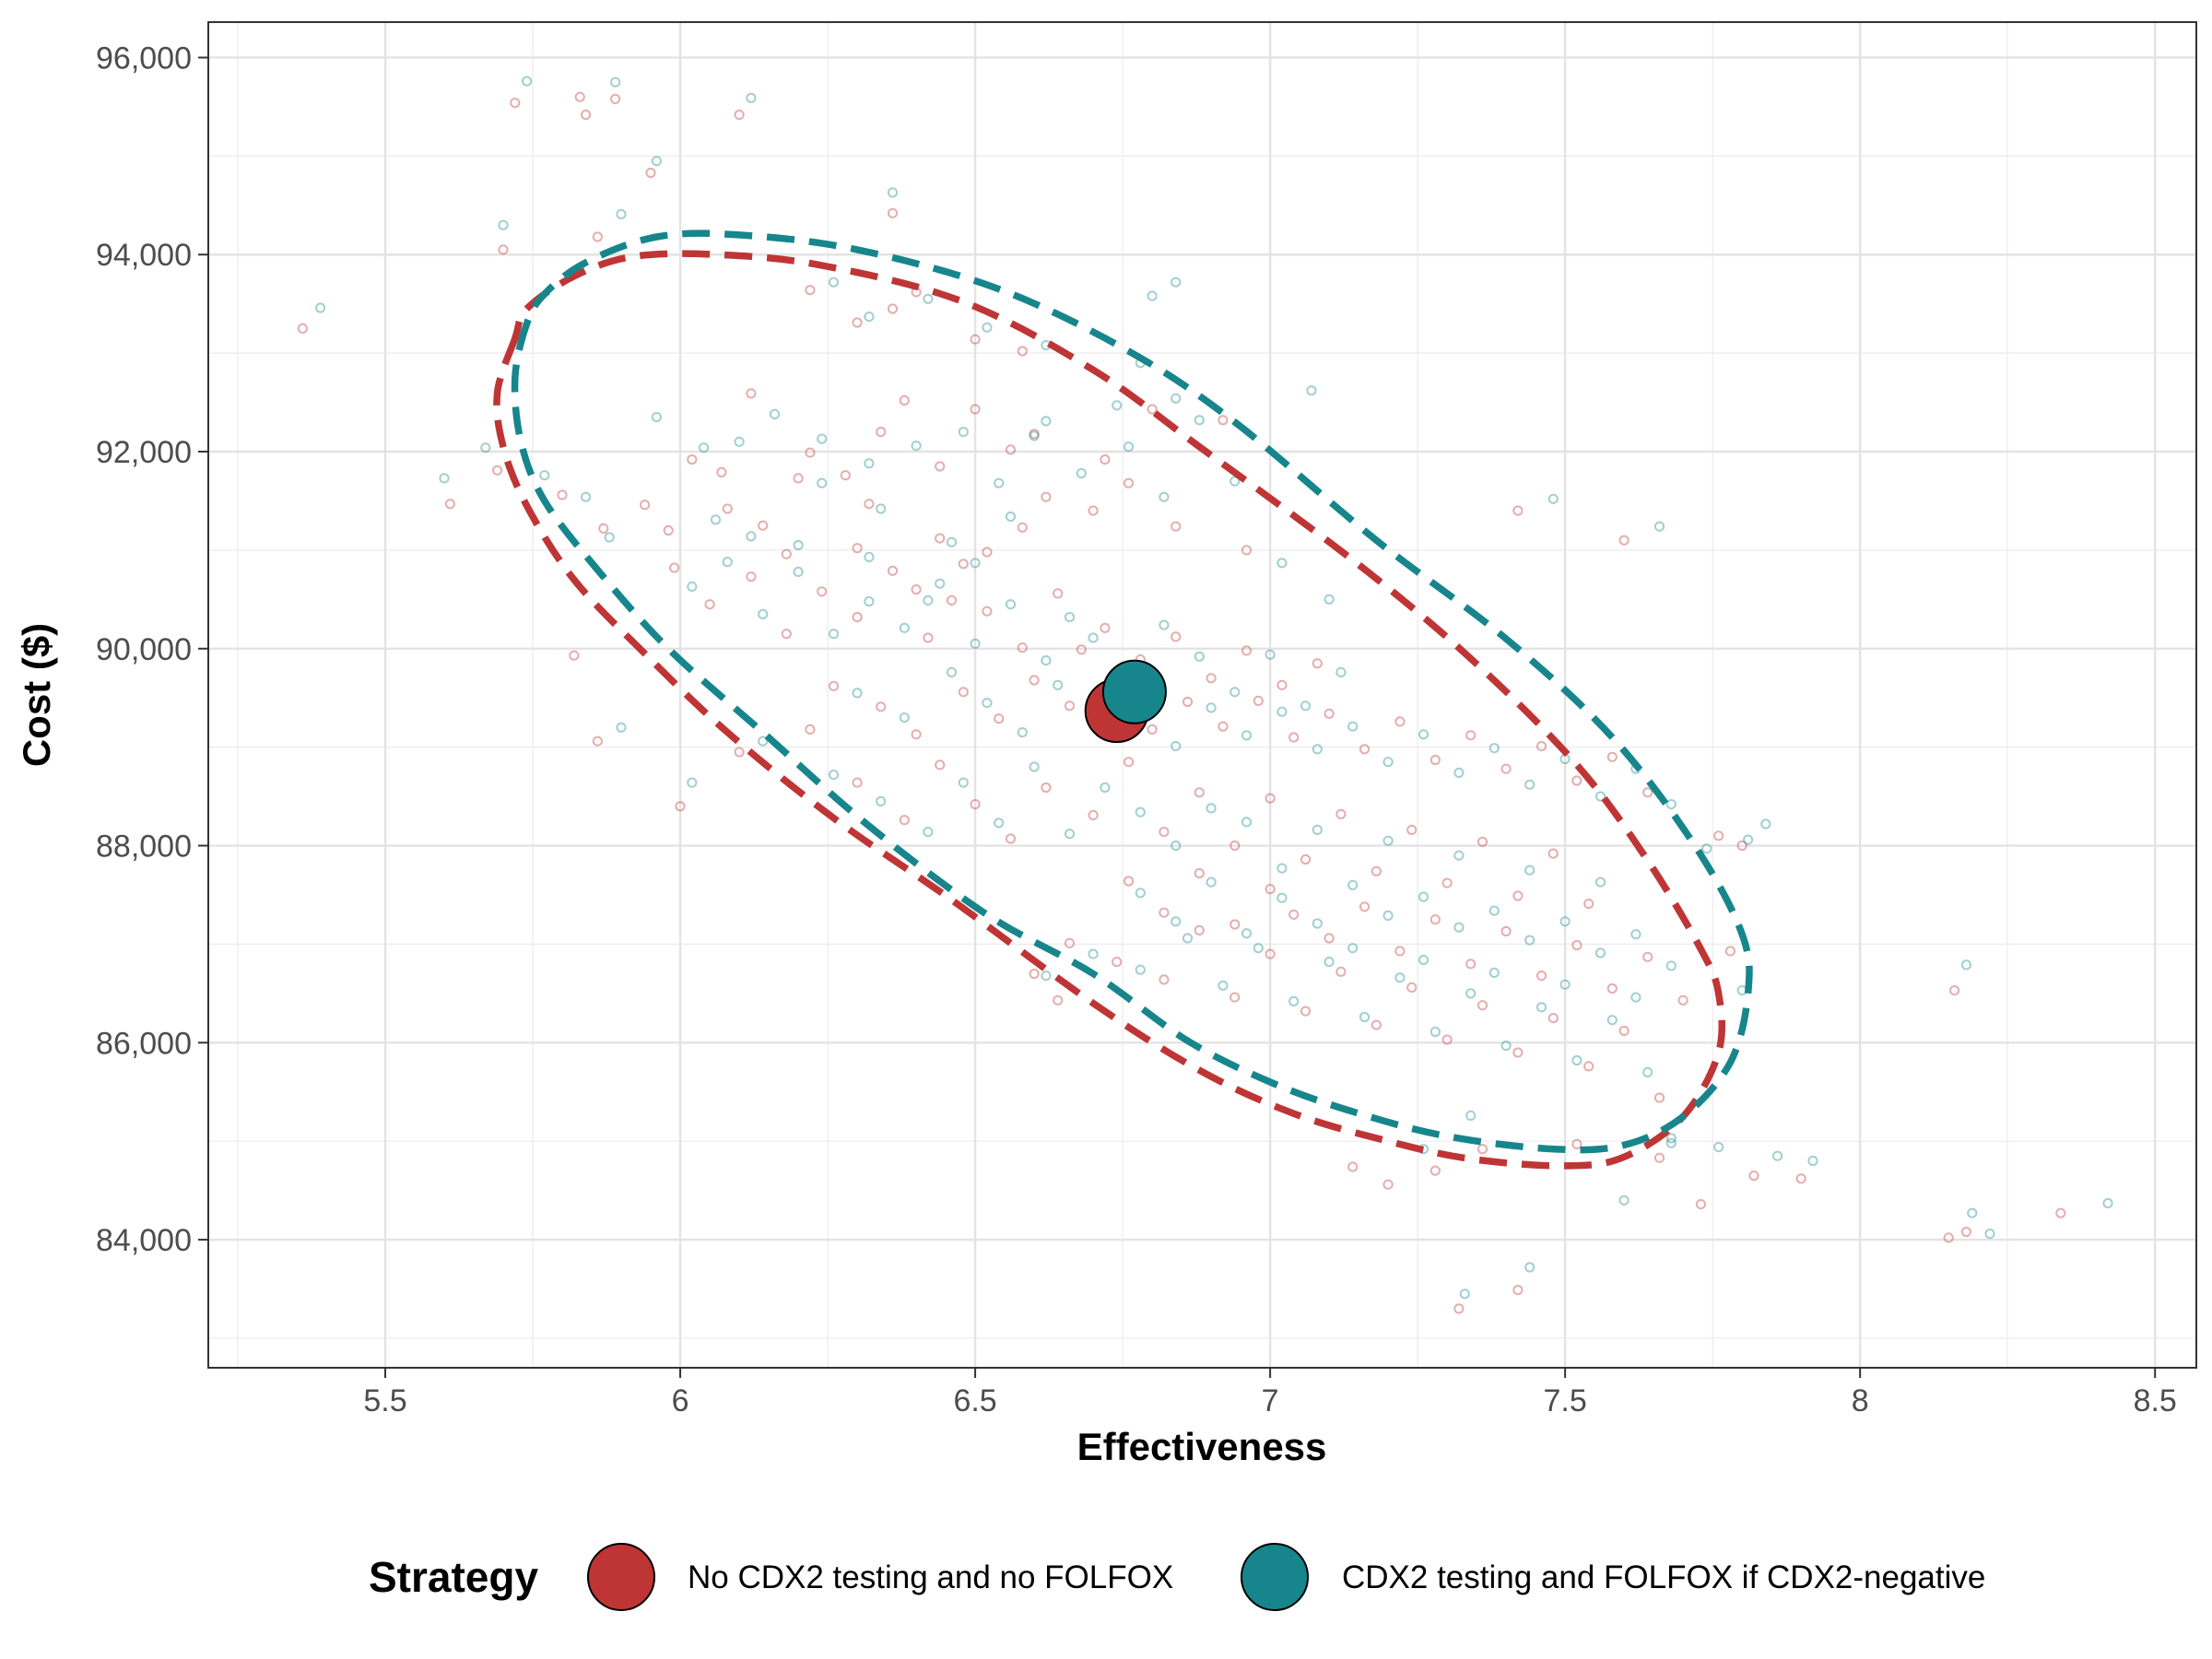 The image size is (2212, 1659). I want to click on x-tick-label: 8, so click(1860, 1400).